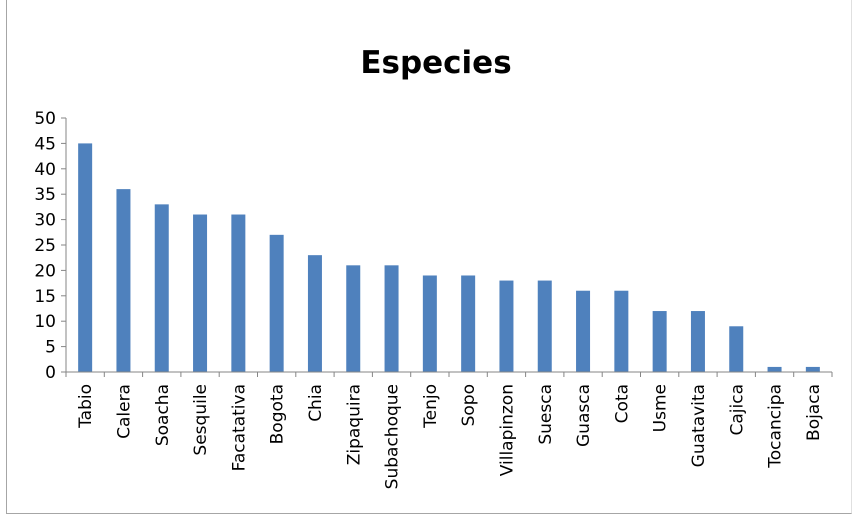 This screenshot has height=516, width=857. I want to click on x-tick-label: Villapinzon, so click(507, 430).